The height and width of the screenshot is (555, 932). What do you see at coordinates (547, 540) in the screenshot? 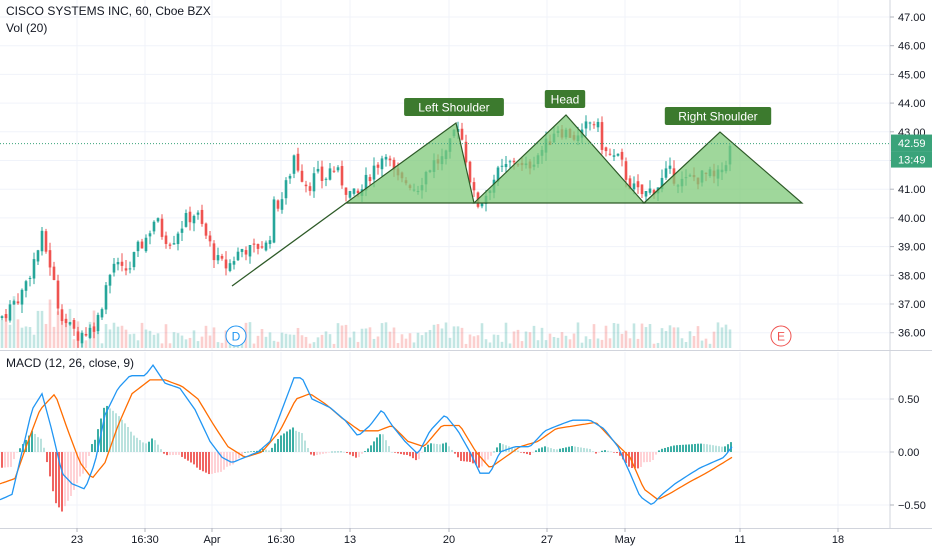
I see `time-tick-label: 27` at bounding box center [547, 540].